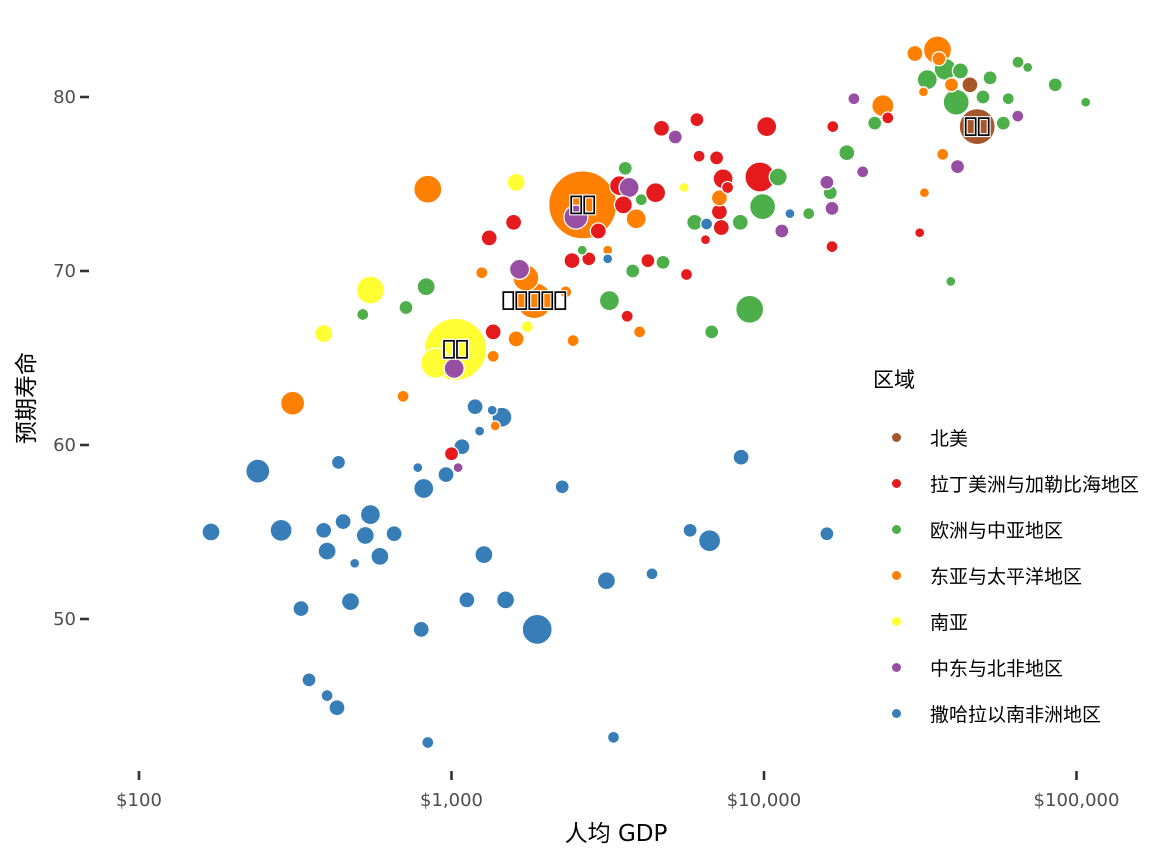 This screenshot has width=1152, height=864. Describe the element at coordinates (997, 530) in the screenshot. I see `legend-entry-label: 欧洲与中亚地区` at that location.